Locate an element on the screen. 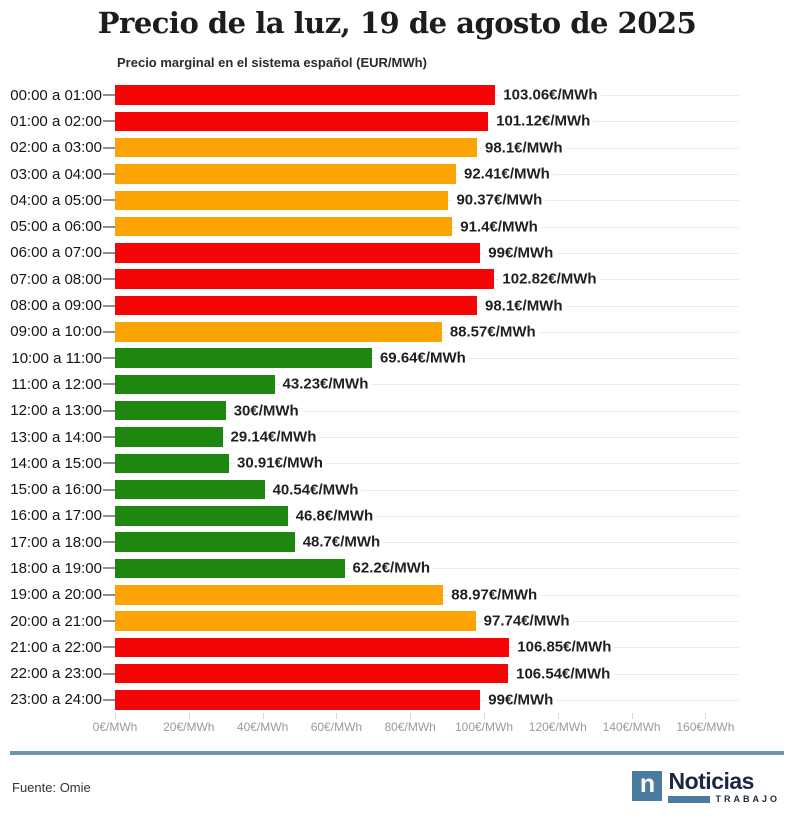 The image size is (794, 819). hour-label: 06:00 a 07:00 is located at coordinates (56, 253).